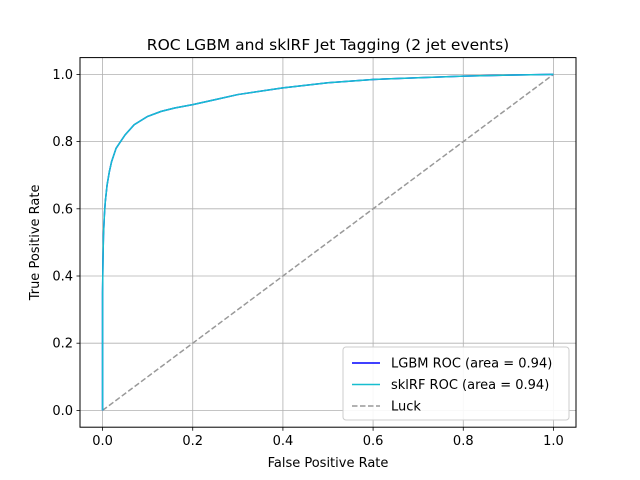  What do you see at coordinates (62, 277) in the screenshot?
I see `y-tick-label: 0.4` at bounding box center [62, 277].